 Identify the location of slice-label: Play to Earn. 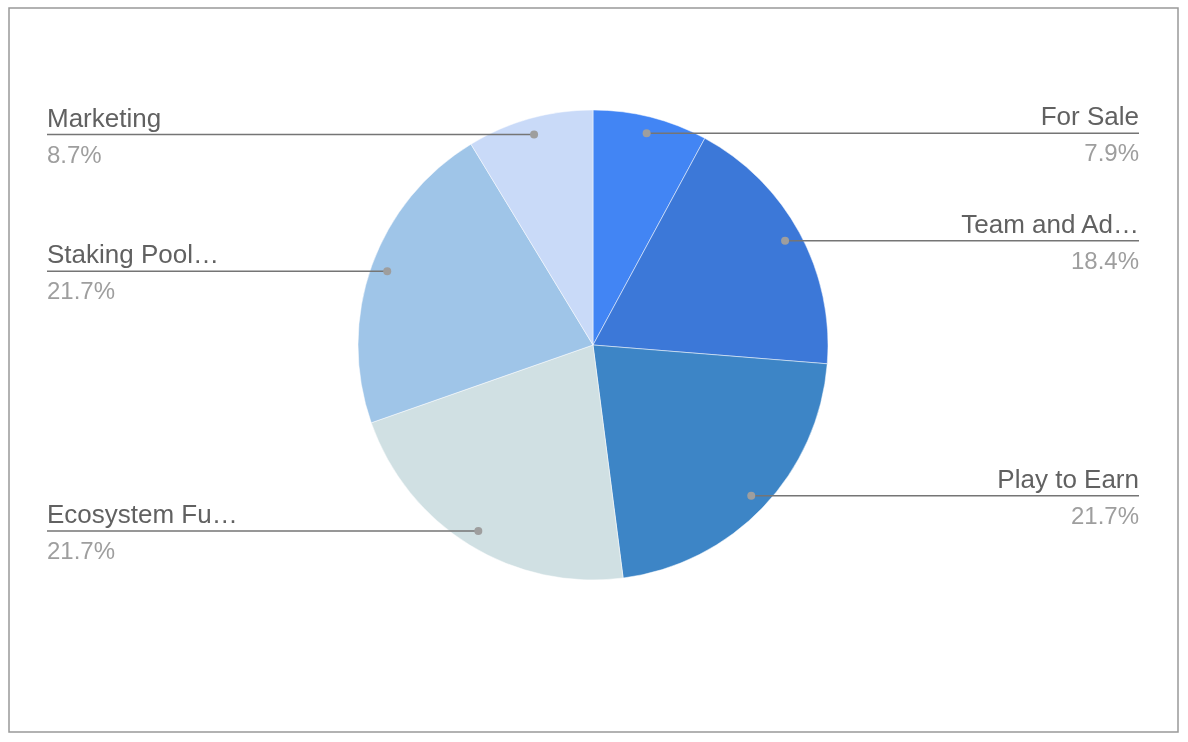
(1068, 478).